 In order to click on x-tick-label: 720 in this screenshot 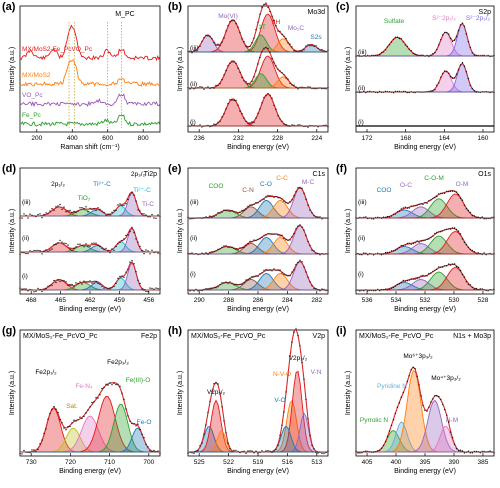, I will do `click(70, 462)`.